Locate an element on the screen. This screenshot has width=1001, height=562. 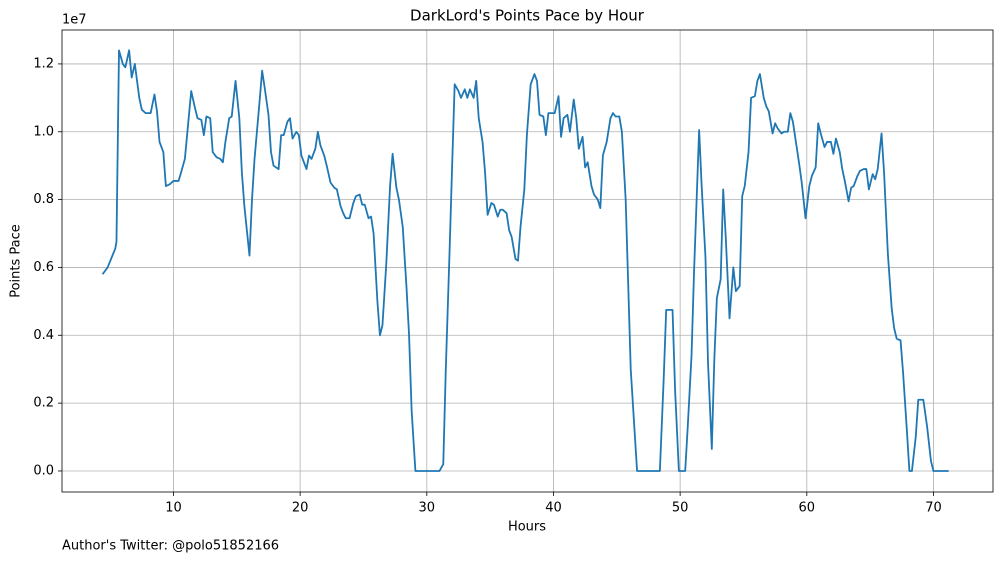
y-tick-label: 0.4 is located at coordinates (43, 335).